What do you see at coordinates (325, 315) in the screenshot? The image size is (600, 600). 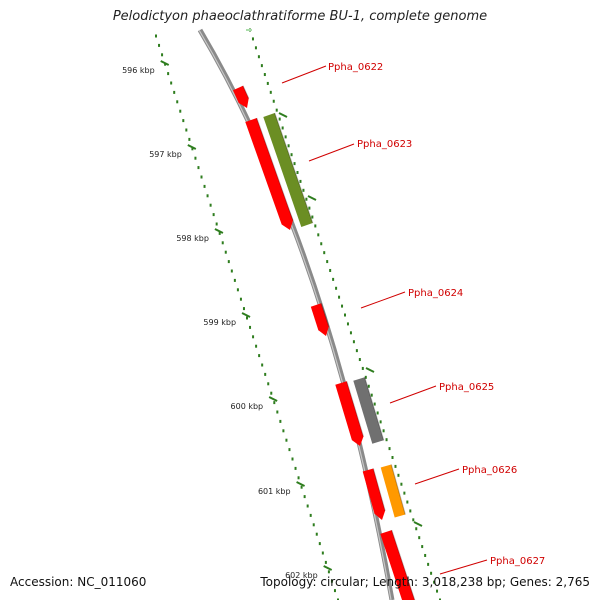 I see `gene-arrow-ppha-0624-edge` at bounding box center [325, 315].